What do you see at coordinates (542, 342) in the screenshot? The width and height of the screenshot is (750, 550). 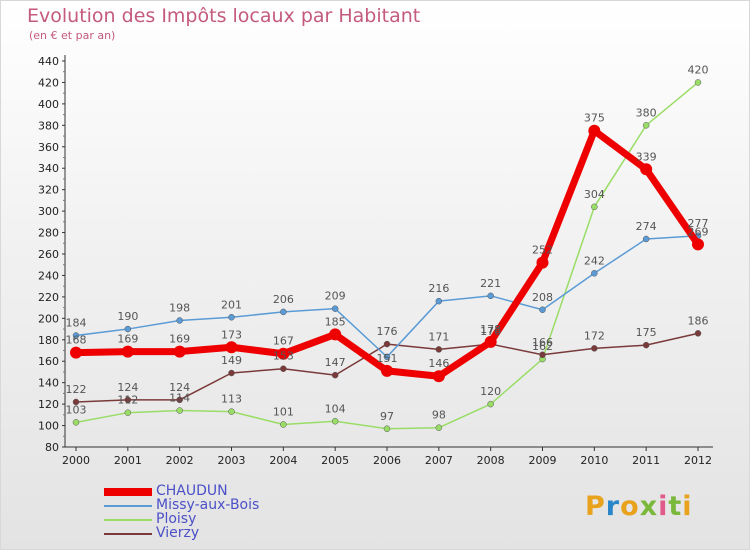 I see `data-label-vierzy: 166` at bounding box center [542, 342].